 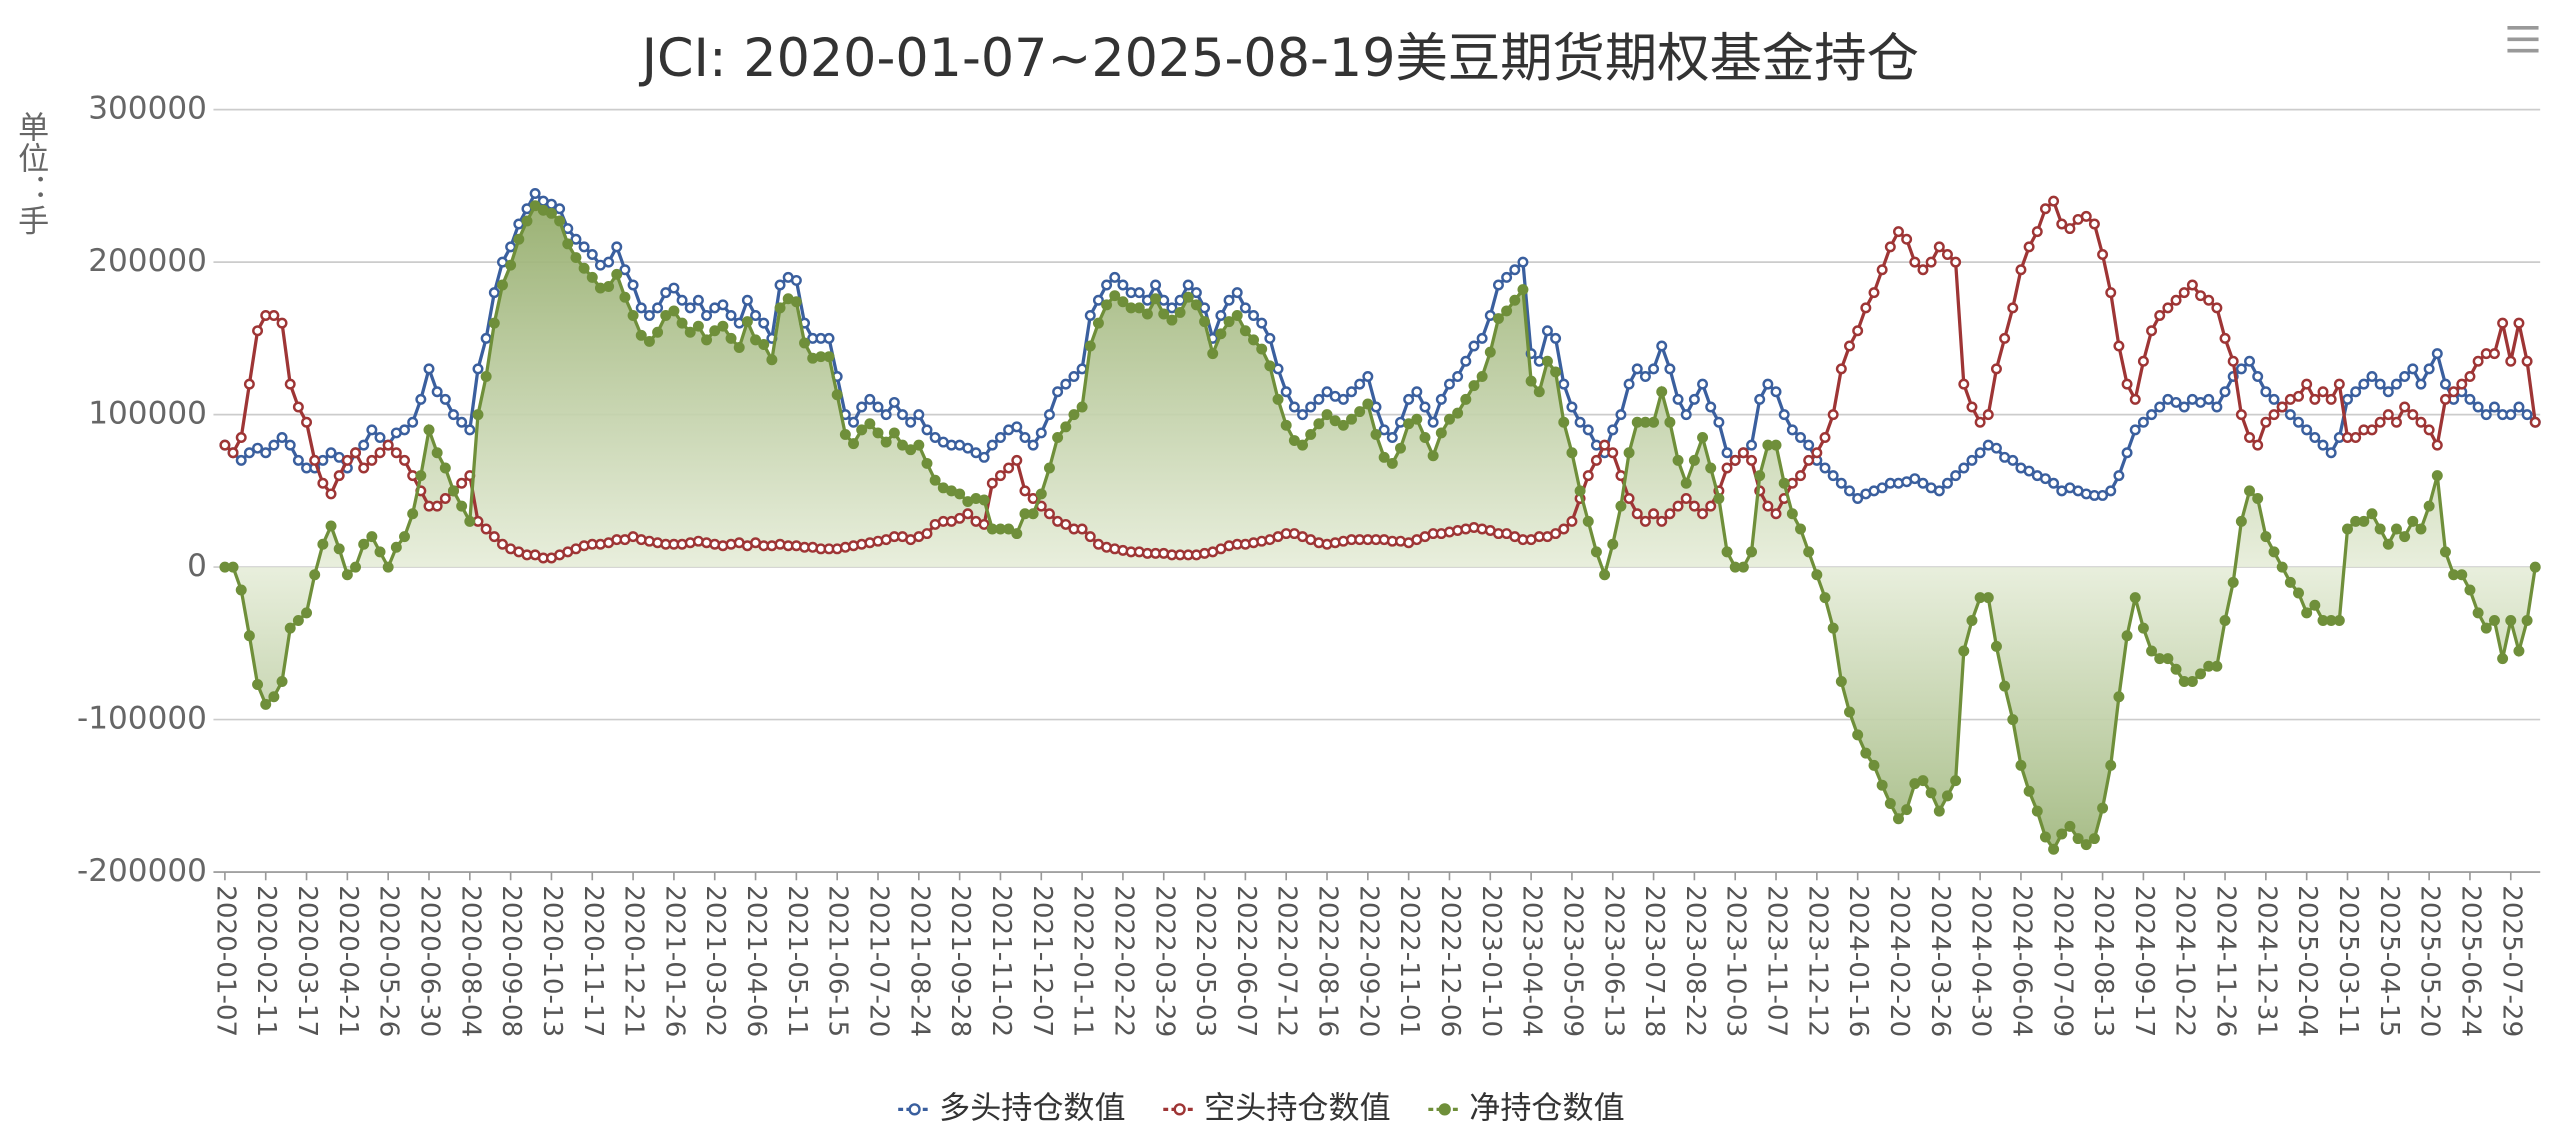 What do you see at coordinates (2103, 961) in the screenshot?
I see `x-tick-label: 2024-08-13` at bounding box center [2103, 961].